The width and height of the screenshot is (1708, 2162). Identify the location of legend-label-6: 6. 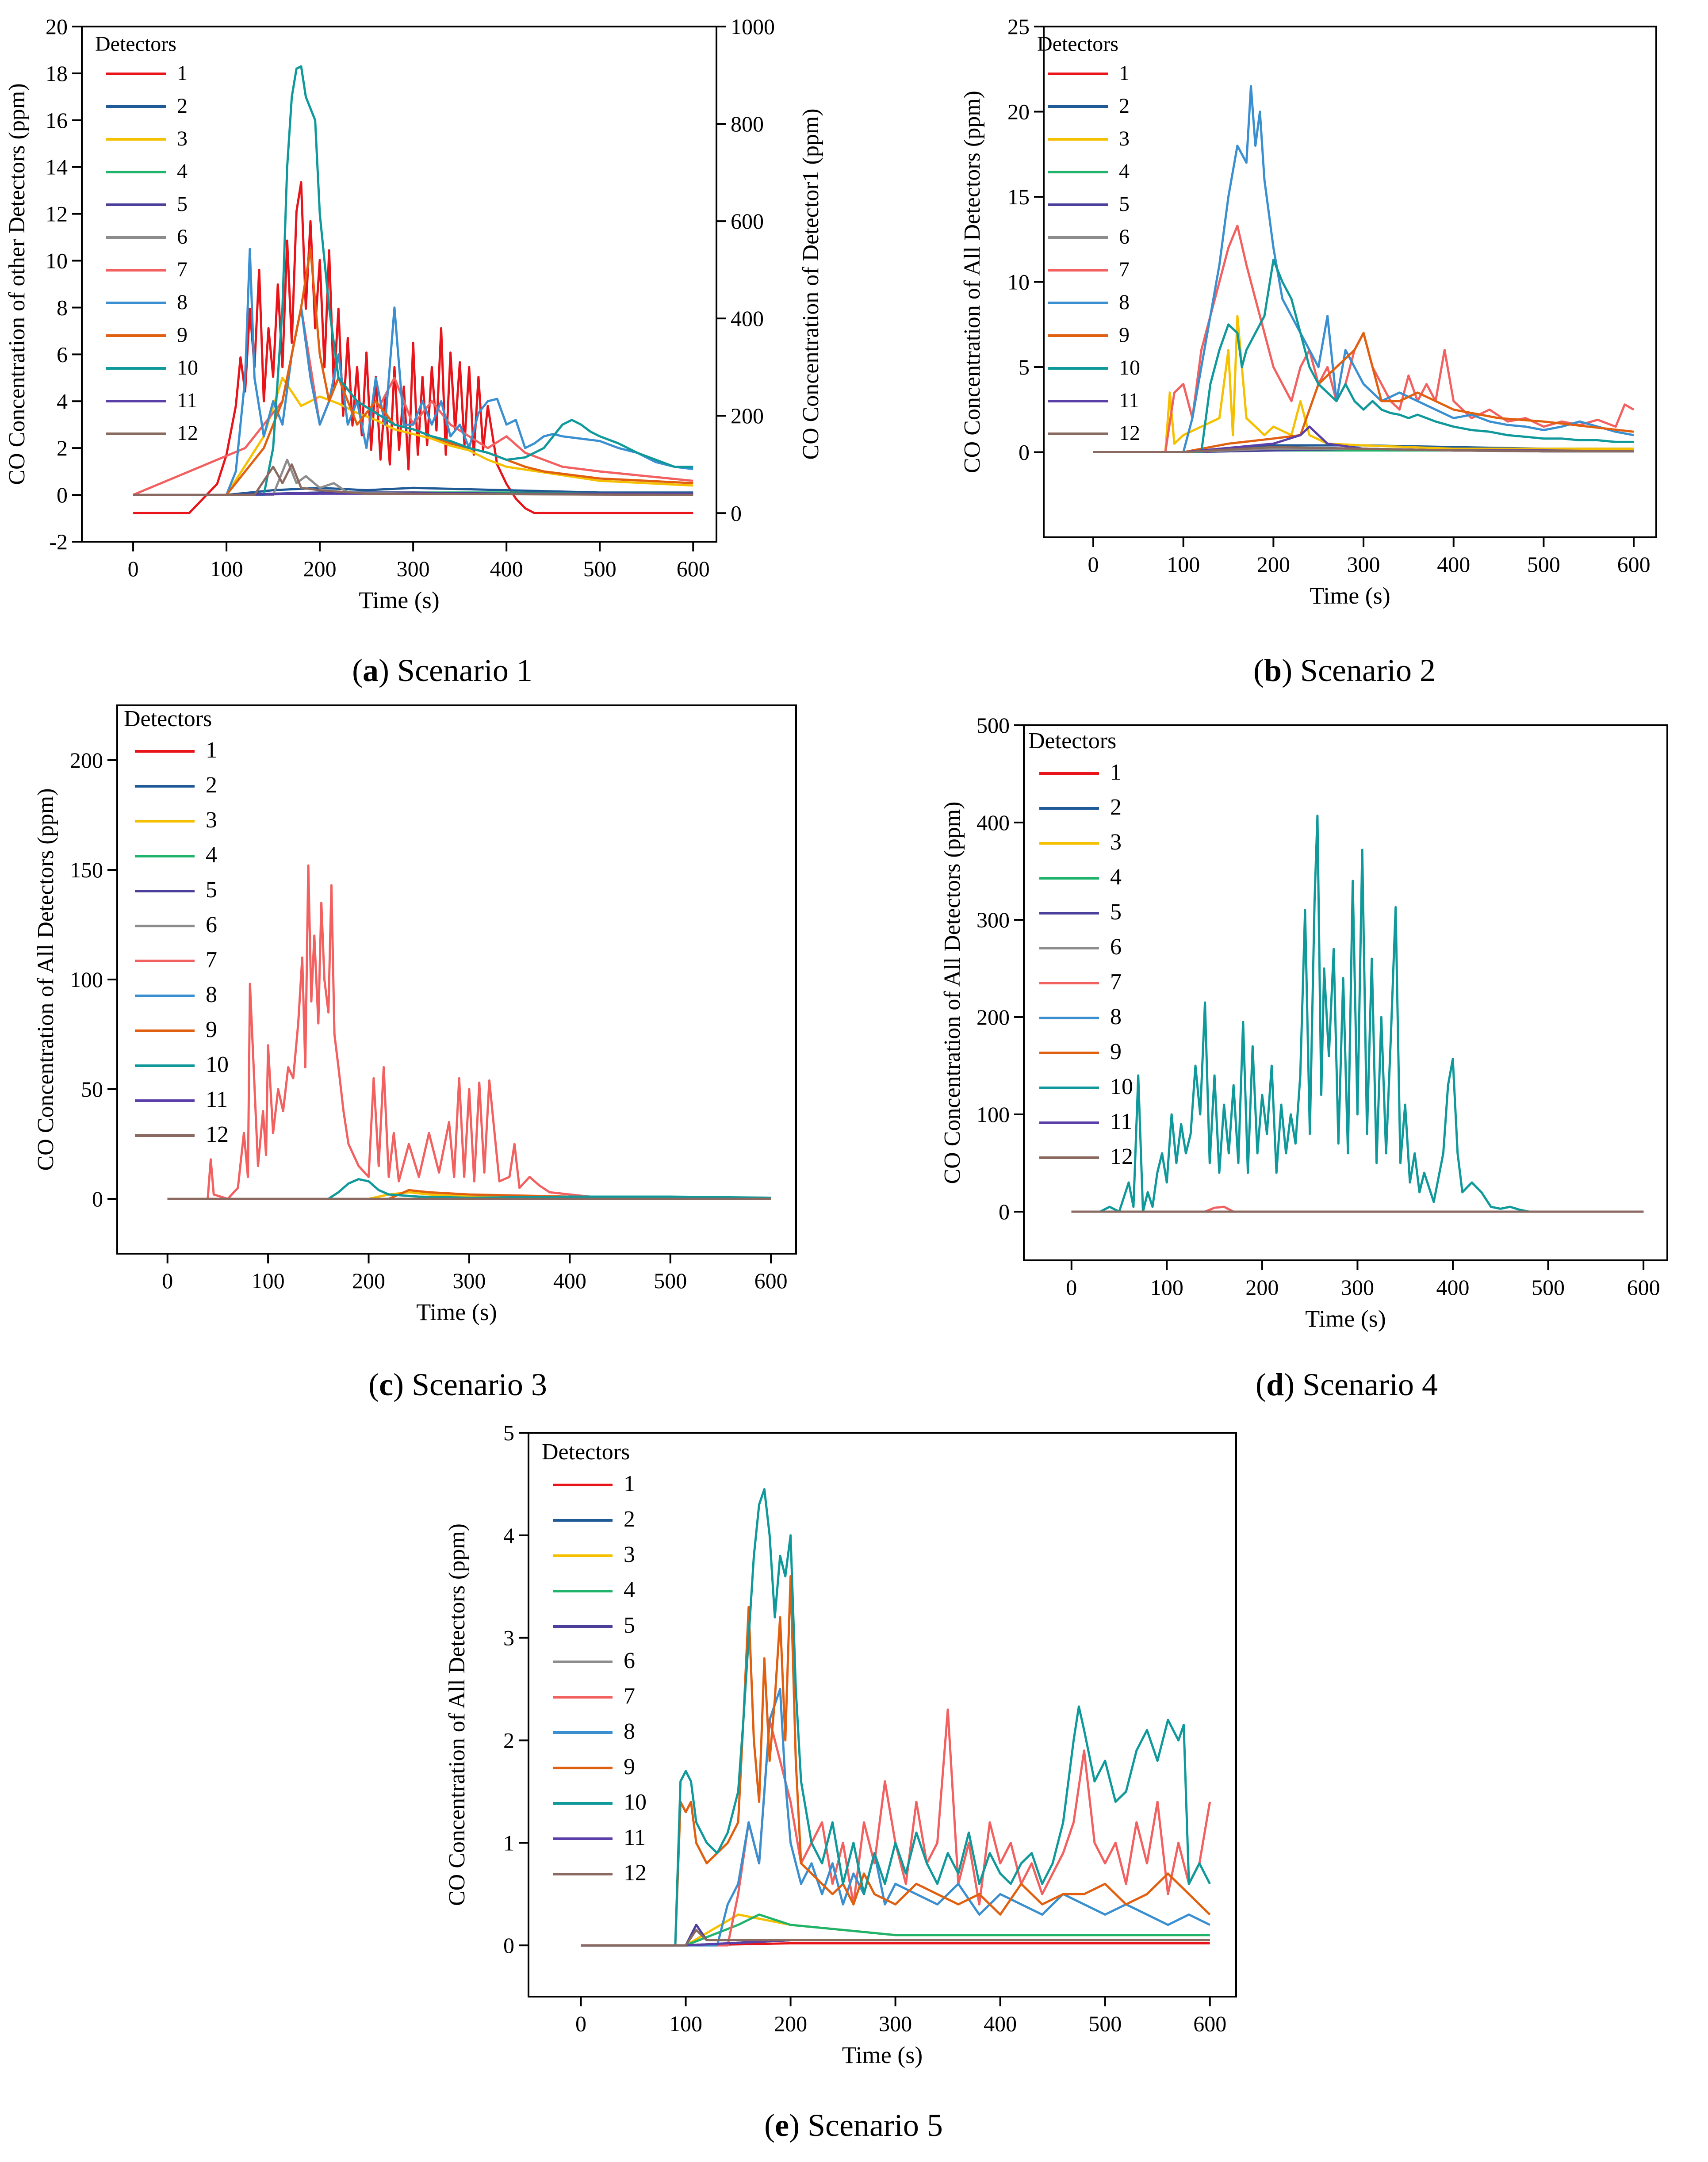
(629, 1660).